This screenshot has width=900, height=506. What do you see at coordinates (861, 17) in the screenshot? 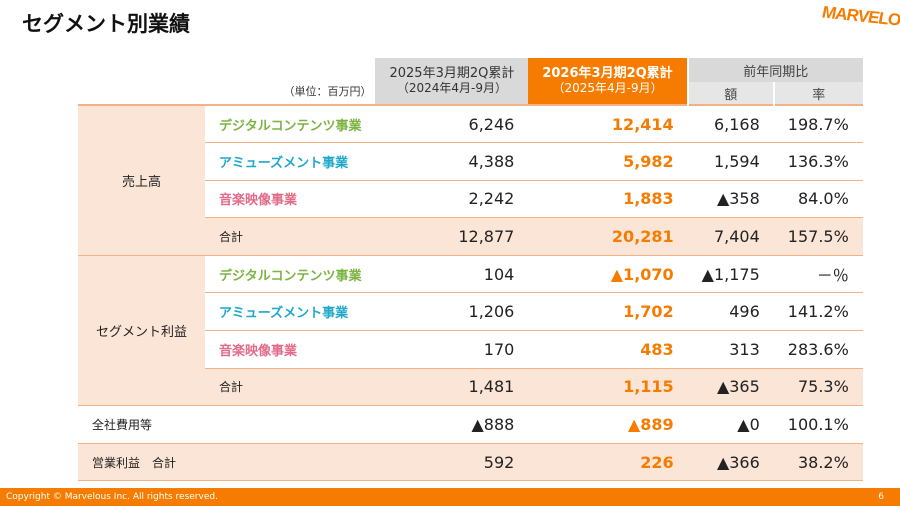
I see `marvelous-logo: MARVELOUS!` at bounding box center [861, 17].